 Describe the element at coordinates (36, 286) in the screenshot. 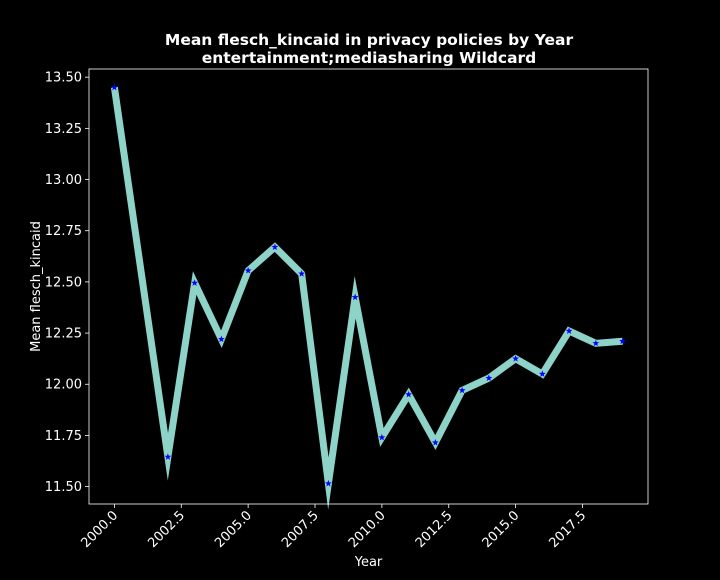

I see `y-axis-label: Mean flesch_kincaid` at that location.